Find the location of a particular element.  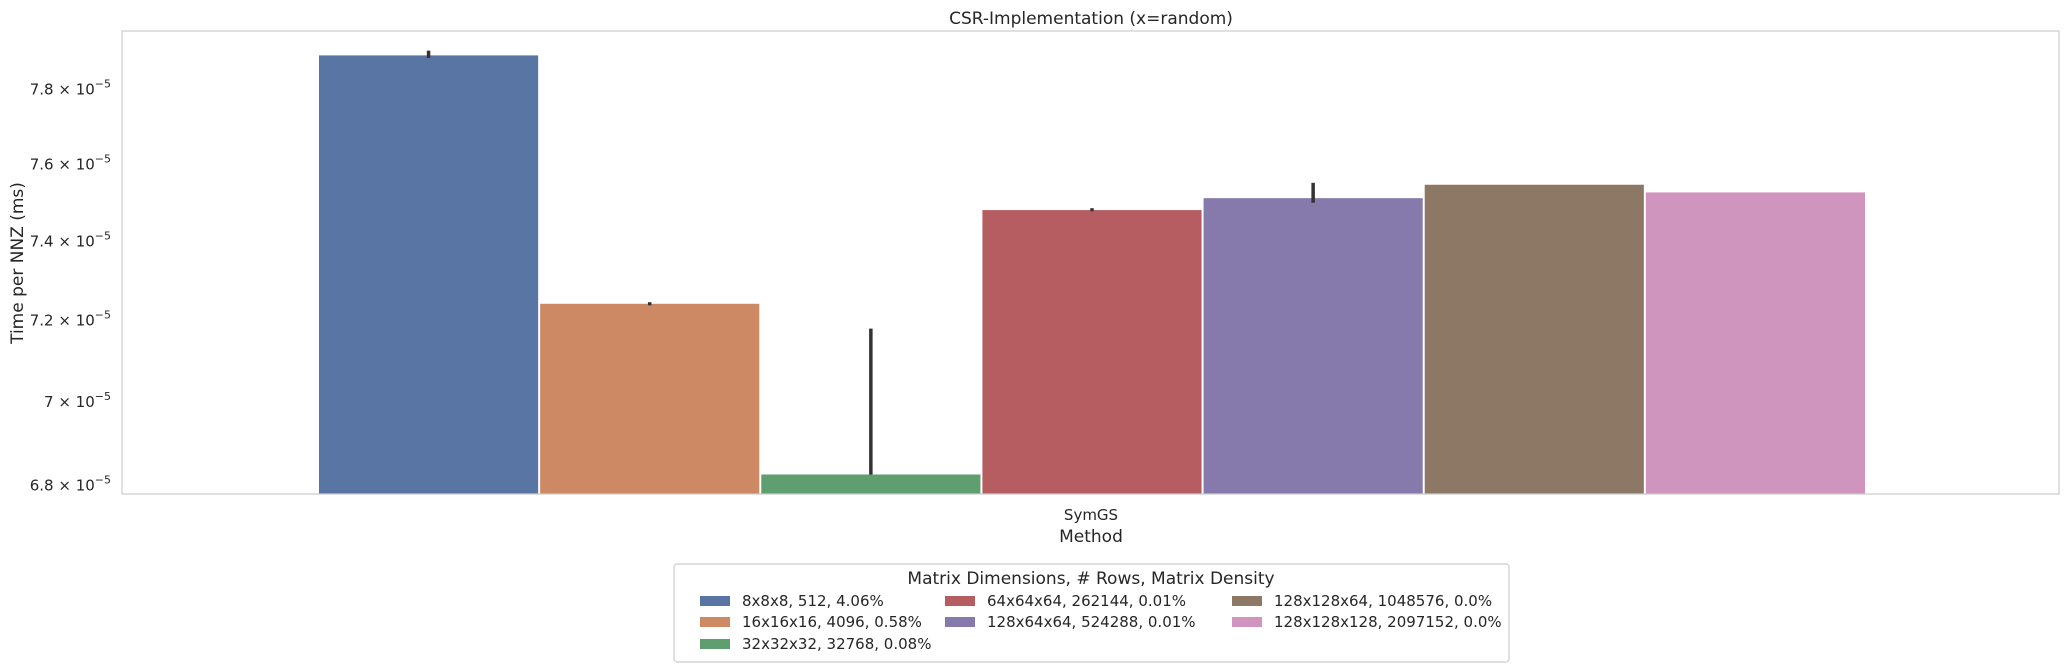

legend-item-128x128x64-1048576-0-0: 128x128x64, 1048576, 0.0% is located at coordinates (1362, 601).